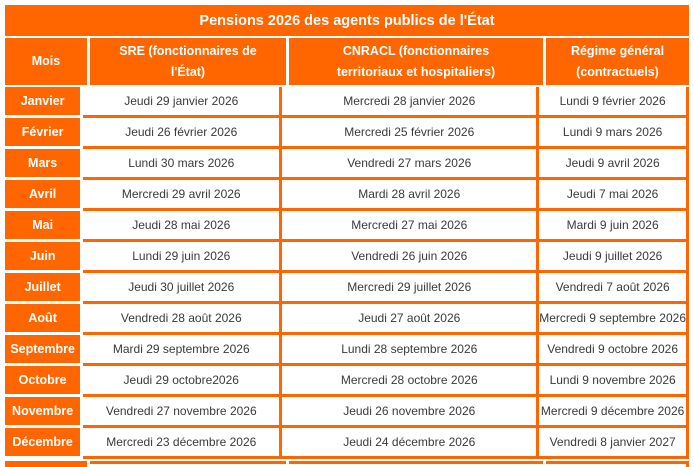  Describe the element at coordinates (612, 101) in the screenshot. I see `date-cell: Lundi 9 février 2026` at that location.